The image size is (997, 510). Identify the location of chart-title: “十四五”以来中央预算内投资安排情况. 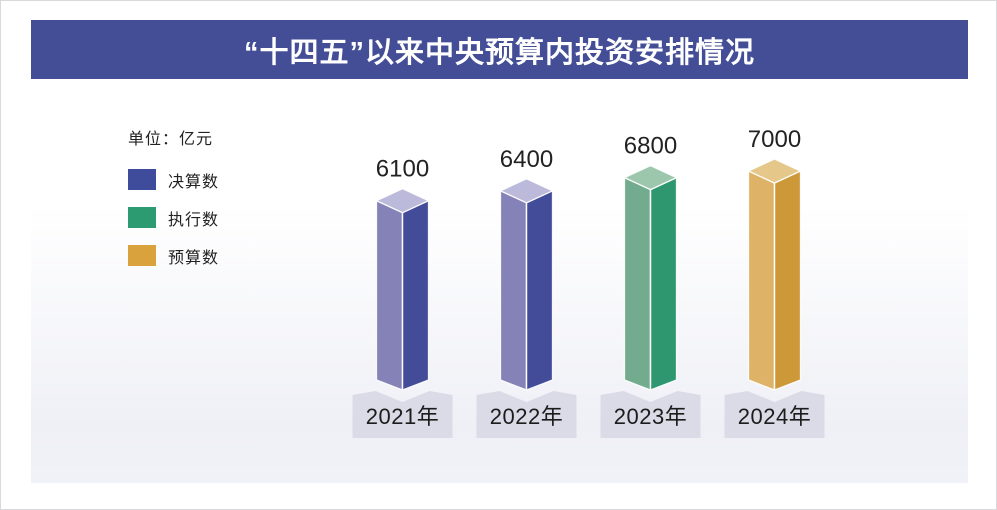
(499, 52).